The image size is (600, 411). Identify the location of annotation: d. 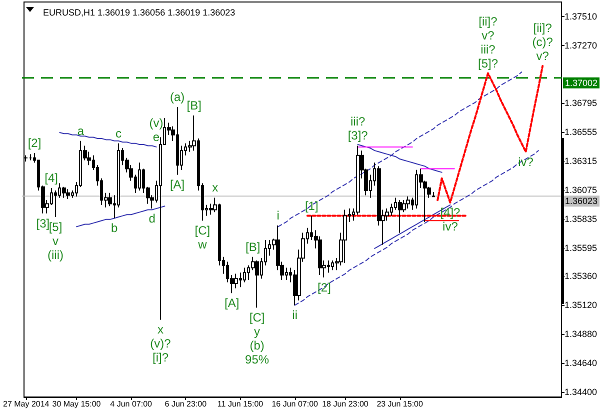
(152, 219).